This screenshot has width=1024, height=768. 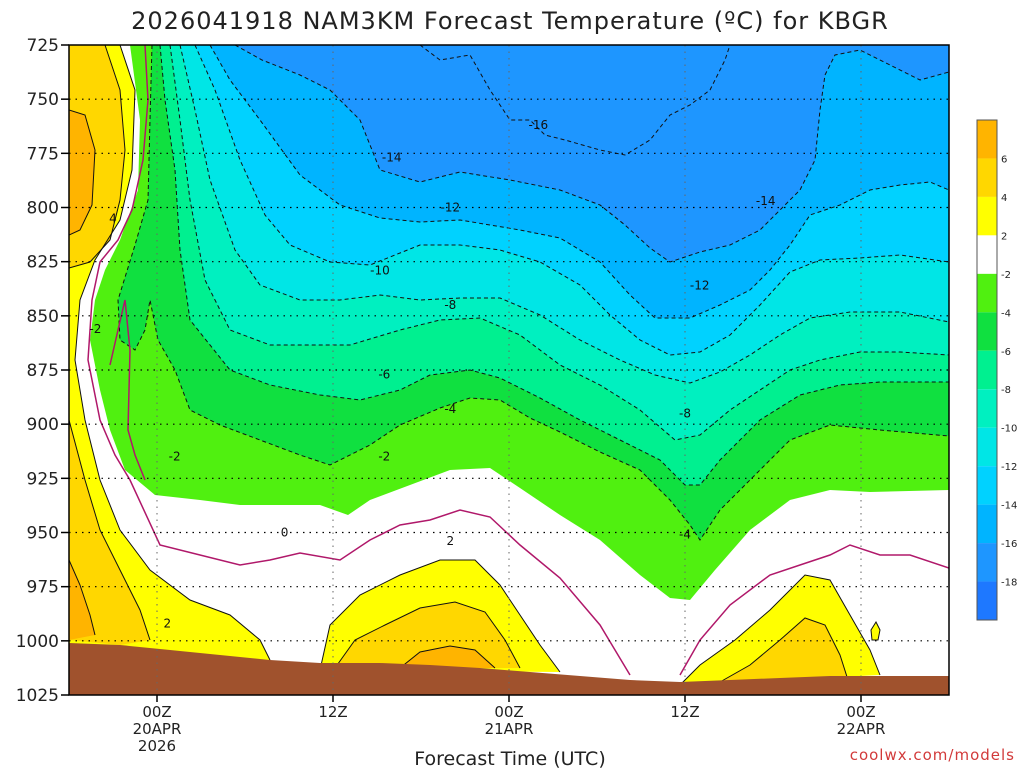 What do you see at coordinates (157, 746) in the screenshot?
I see `x-tick-label: 2026` at bounding box center [157, 746].